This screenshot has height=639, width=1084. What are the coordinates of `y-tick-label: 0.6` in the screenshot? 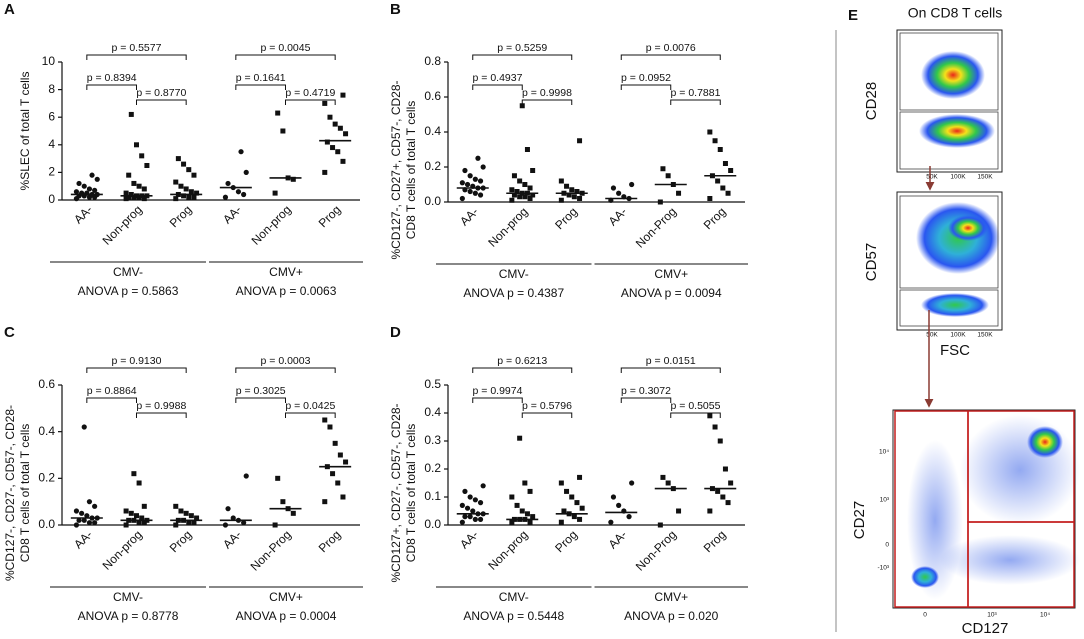 It's located at (432, 96).